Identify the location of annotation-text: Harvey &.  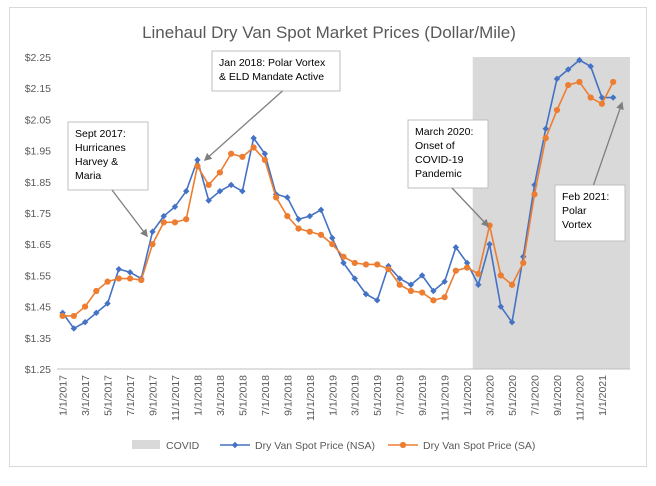
(96, 162).